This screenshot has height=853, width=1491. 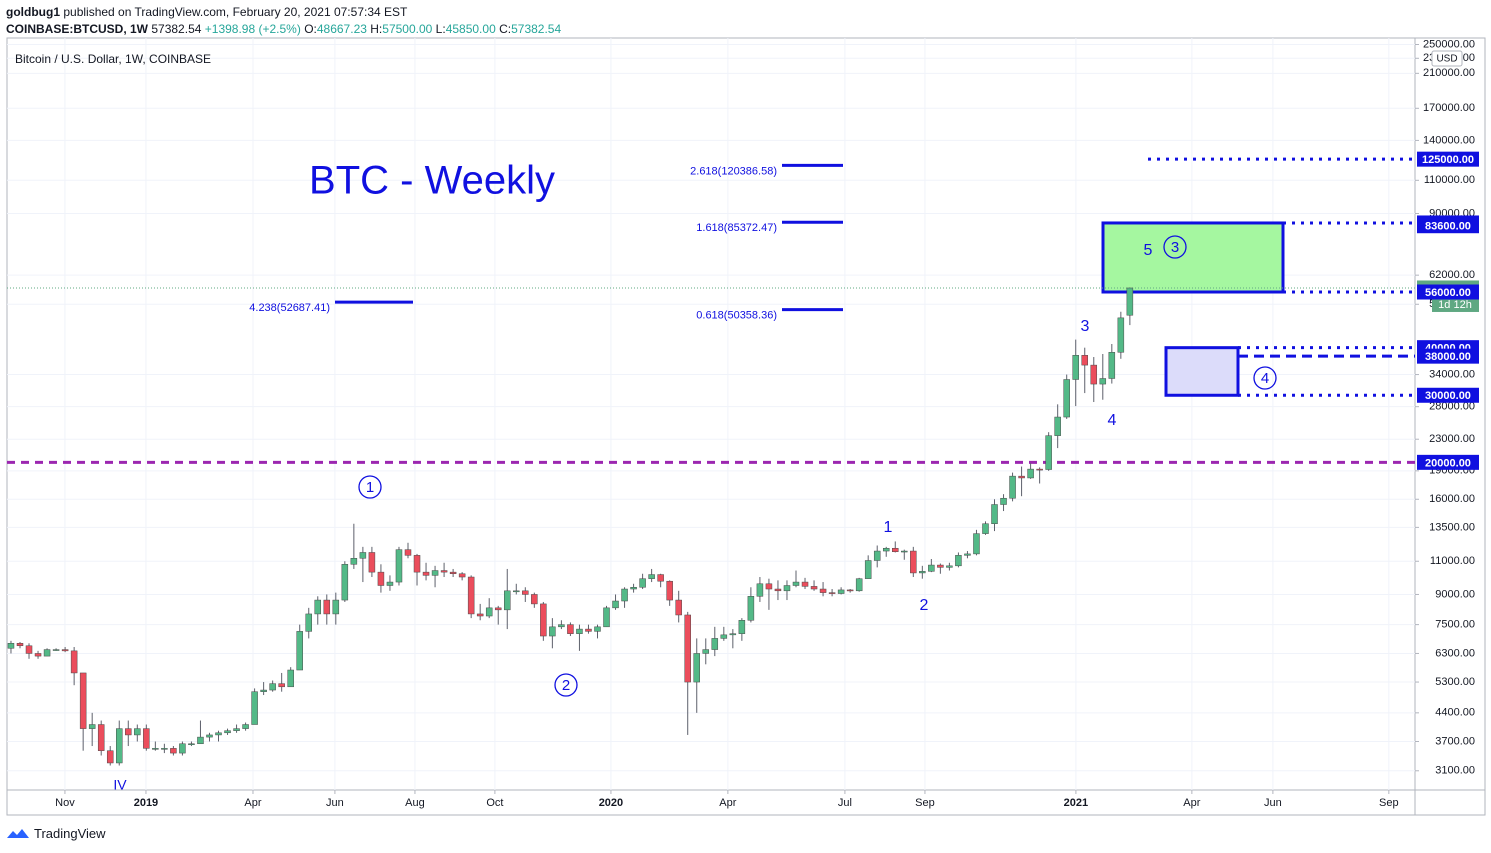 I want to click on wave-label: 5, so click(x=1148, y=250).